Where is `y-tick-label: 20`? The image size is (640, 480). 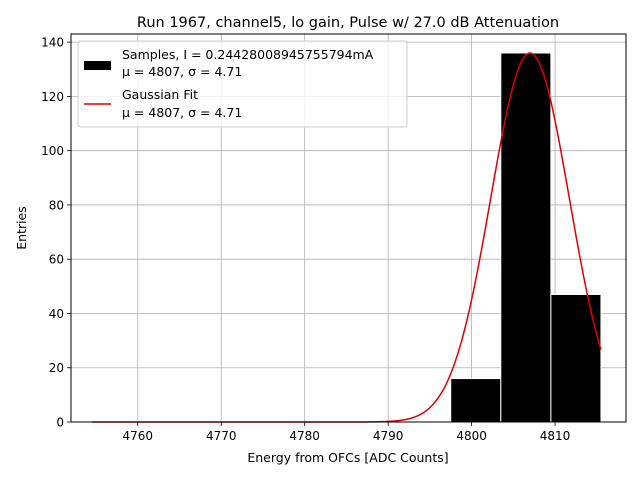 y-tick-label: 20 is located at coordinates (56, 368).